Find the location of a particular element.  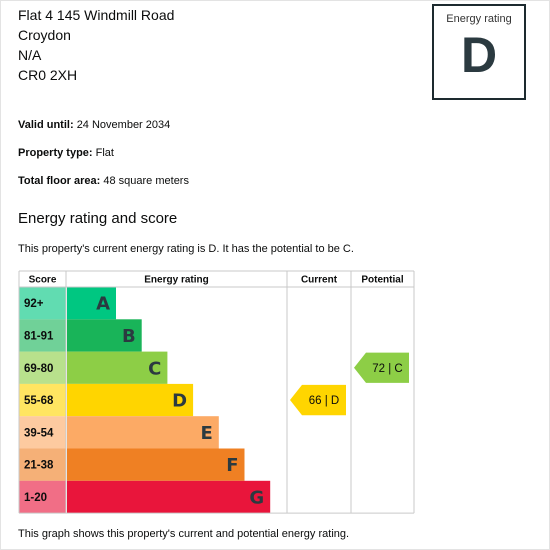

fact-floor-area: Total floor area: 48 square meters is located at coordinates (103, 181).